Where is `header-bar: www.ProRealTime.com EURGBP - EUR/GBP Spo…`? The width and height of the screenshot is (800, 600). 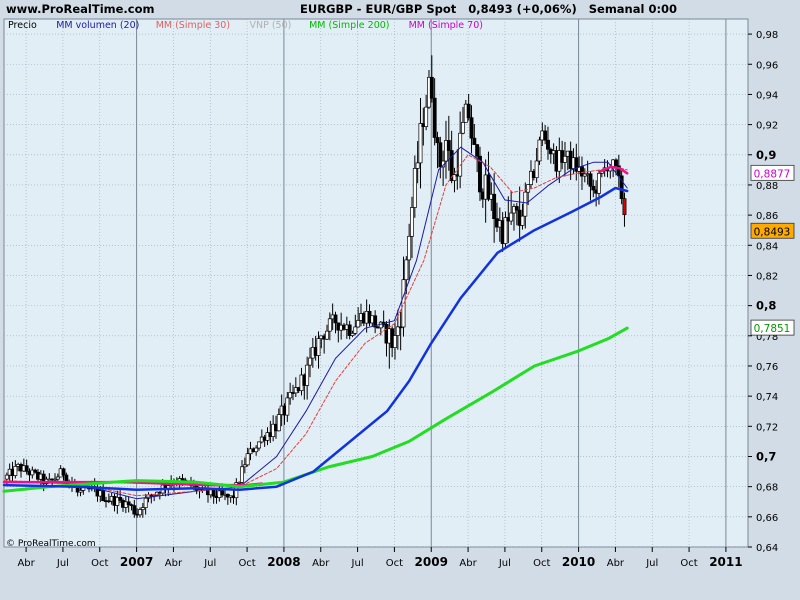
header-bar: www.ProRealTime.com EURGBP - EUR/GBP Spo… is located at coordinates (400, 8).